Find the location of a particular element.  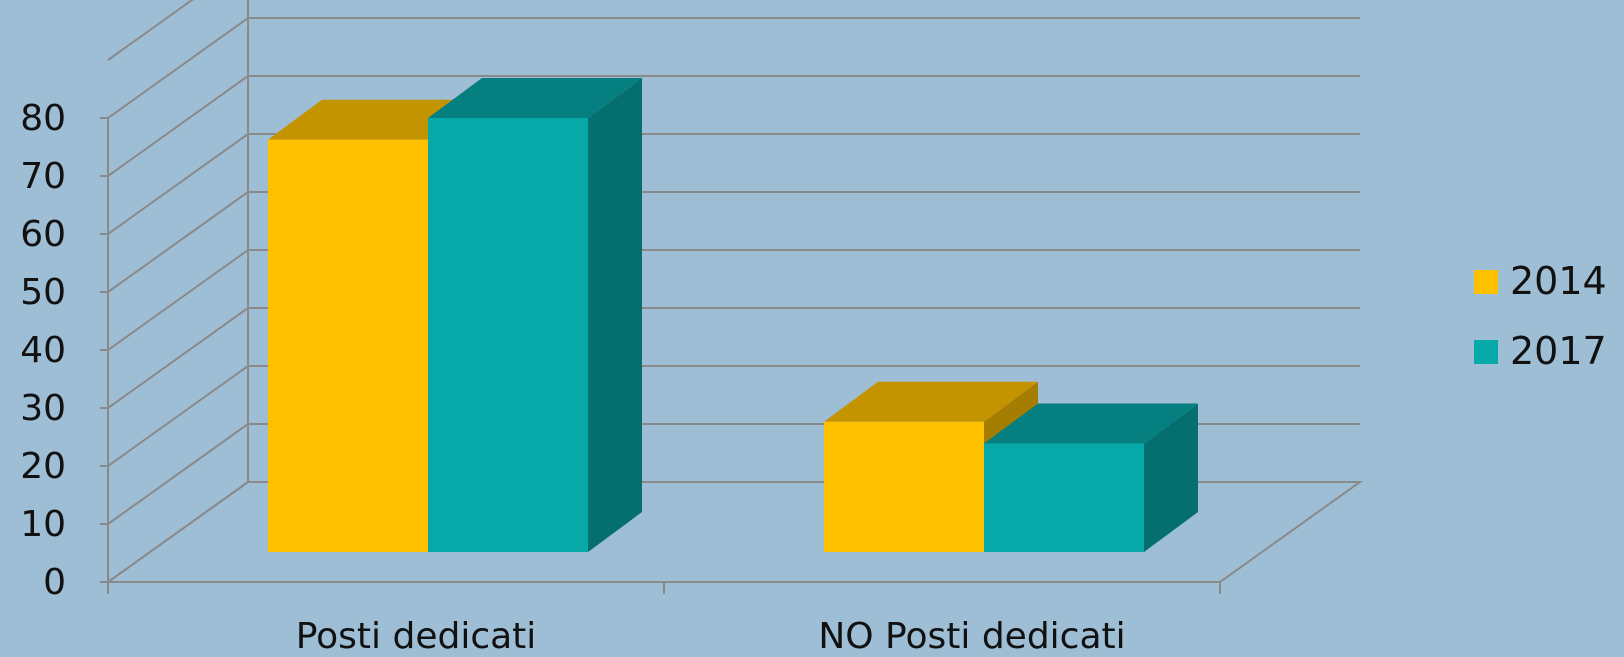

y-tick-label: 10 is located at coordinates (43, 524).